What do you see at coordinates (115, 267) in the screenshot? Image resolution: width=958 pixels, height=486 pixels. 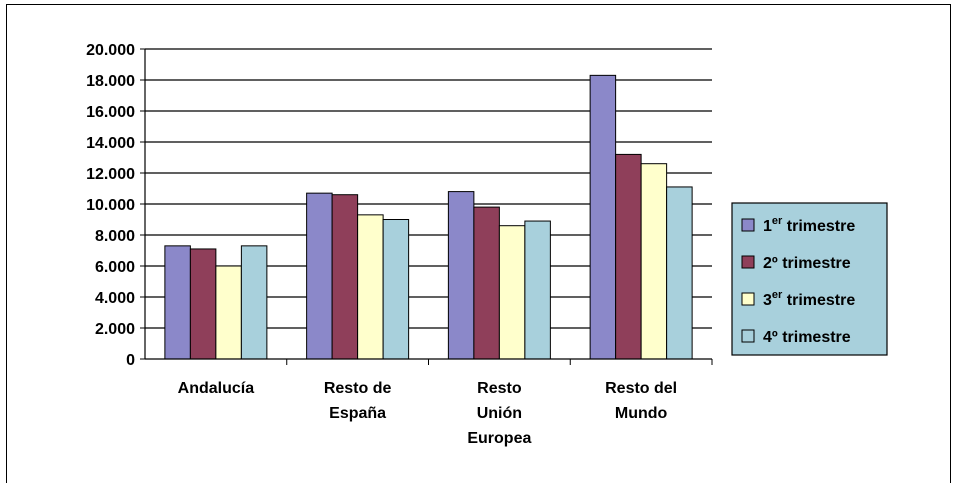 I see `y-tick-label: 6.000` at bounding box center [115, 267].